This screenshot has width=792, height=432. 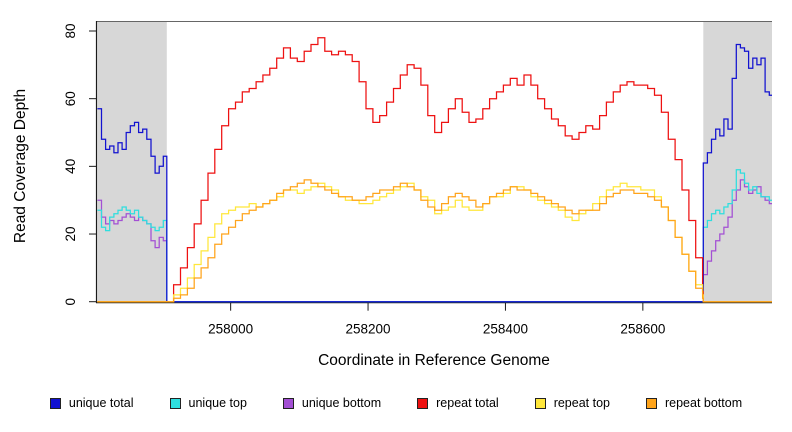 I want to click on legend-item-repeat-top: repeat top, so click(x=572, y=403).